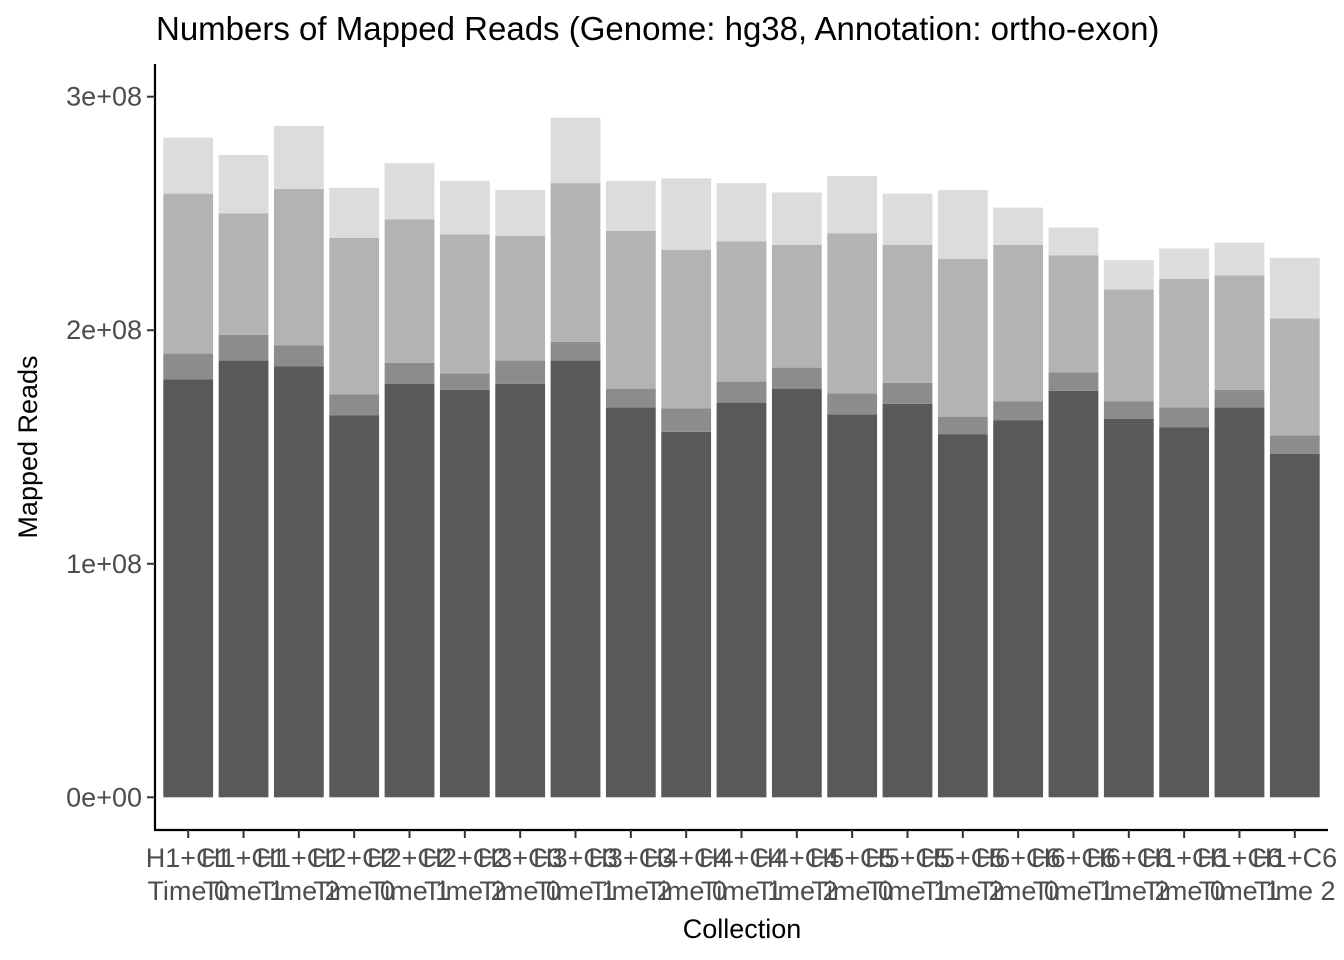  I want to click on x-tick-label: H1+C1 Time 1, so click(243, 874).